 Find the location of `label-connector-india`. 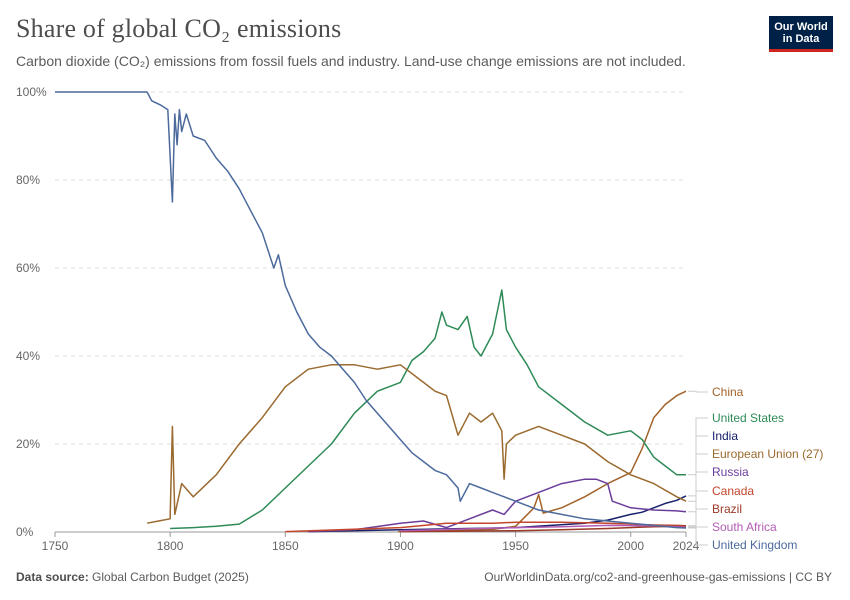

label-connector-india is located at coordinates (698, 466).